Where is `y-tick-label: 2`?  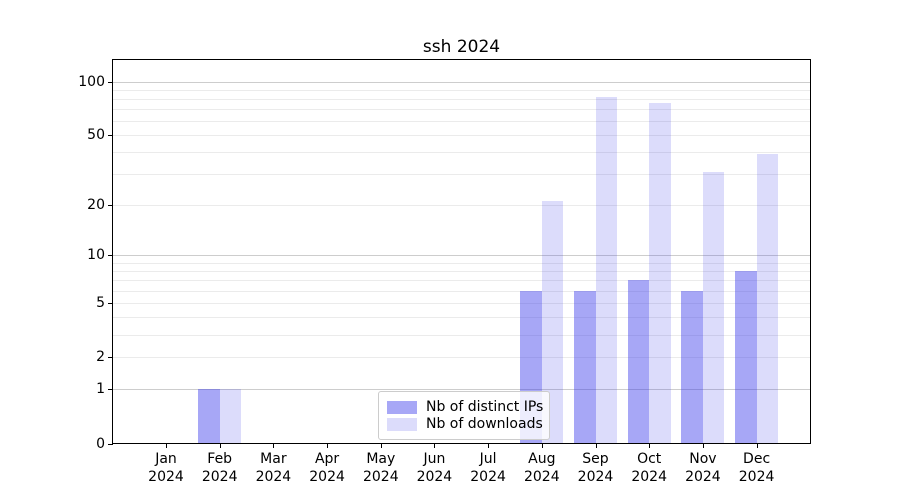 y-tick-label: 2 is located at coordinates (100, 357).